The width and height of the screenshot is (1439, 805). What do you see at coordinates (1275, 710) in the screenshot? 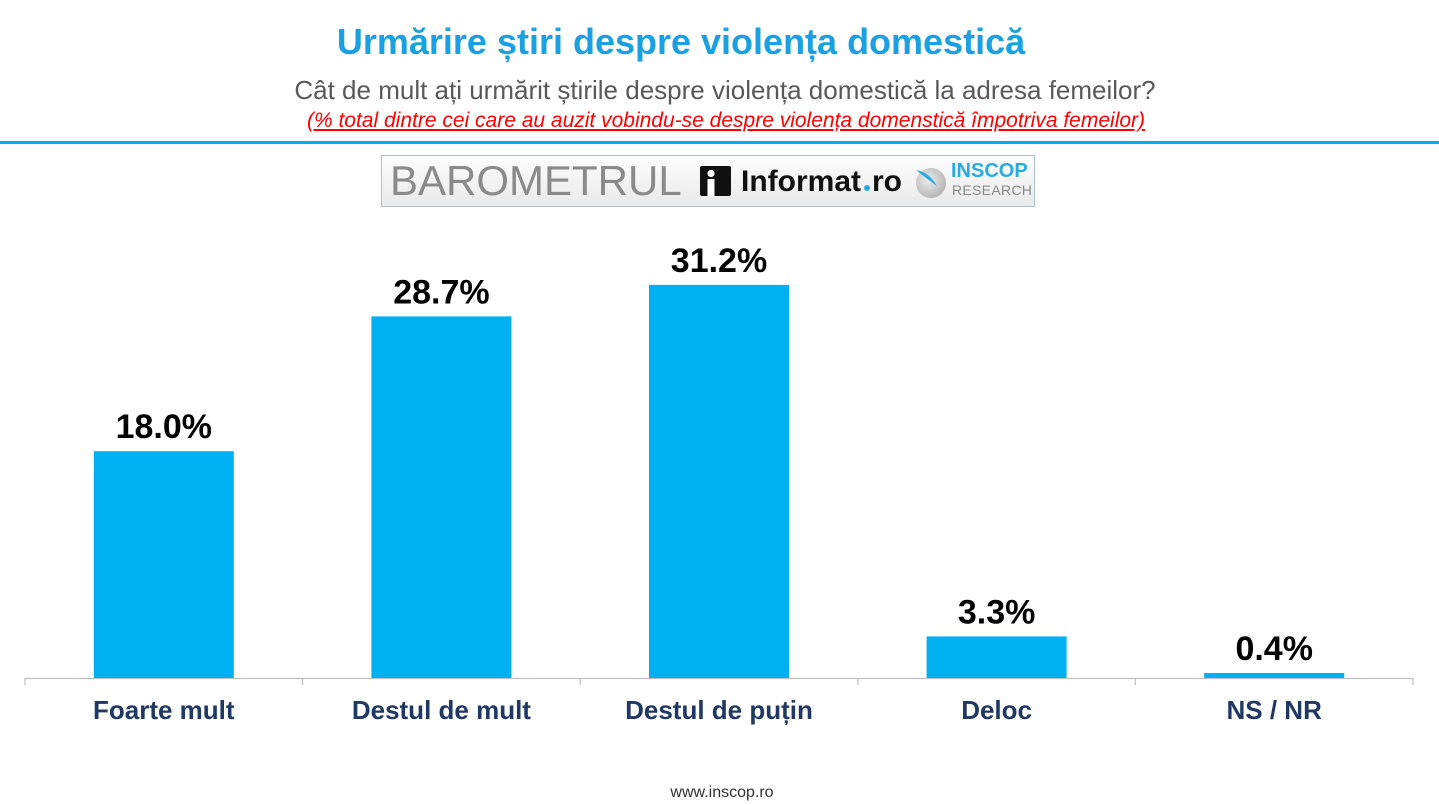
I see `category-label-ns-nr: NS / NR` at bounding box center [1275, 710].